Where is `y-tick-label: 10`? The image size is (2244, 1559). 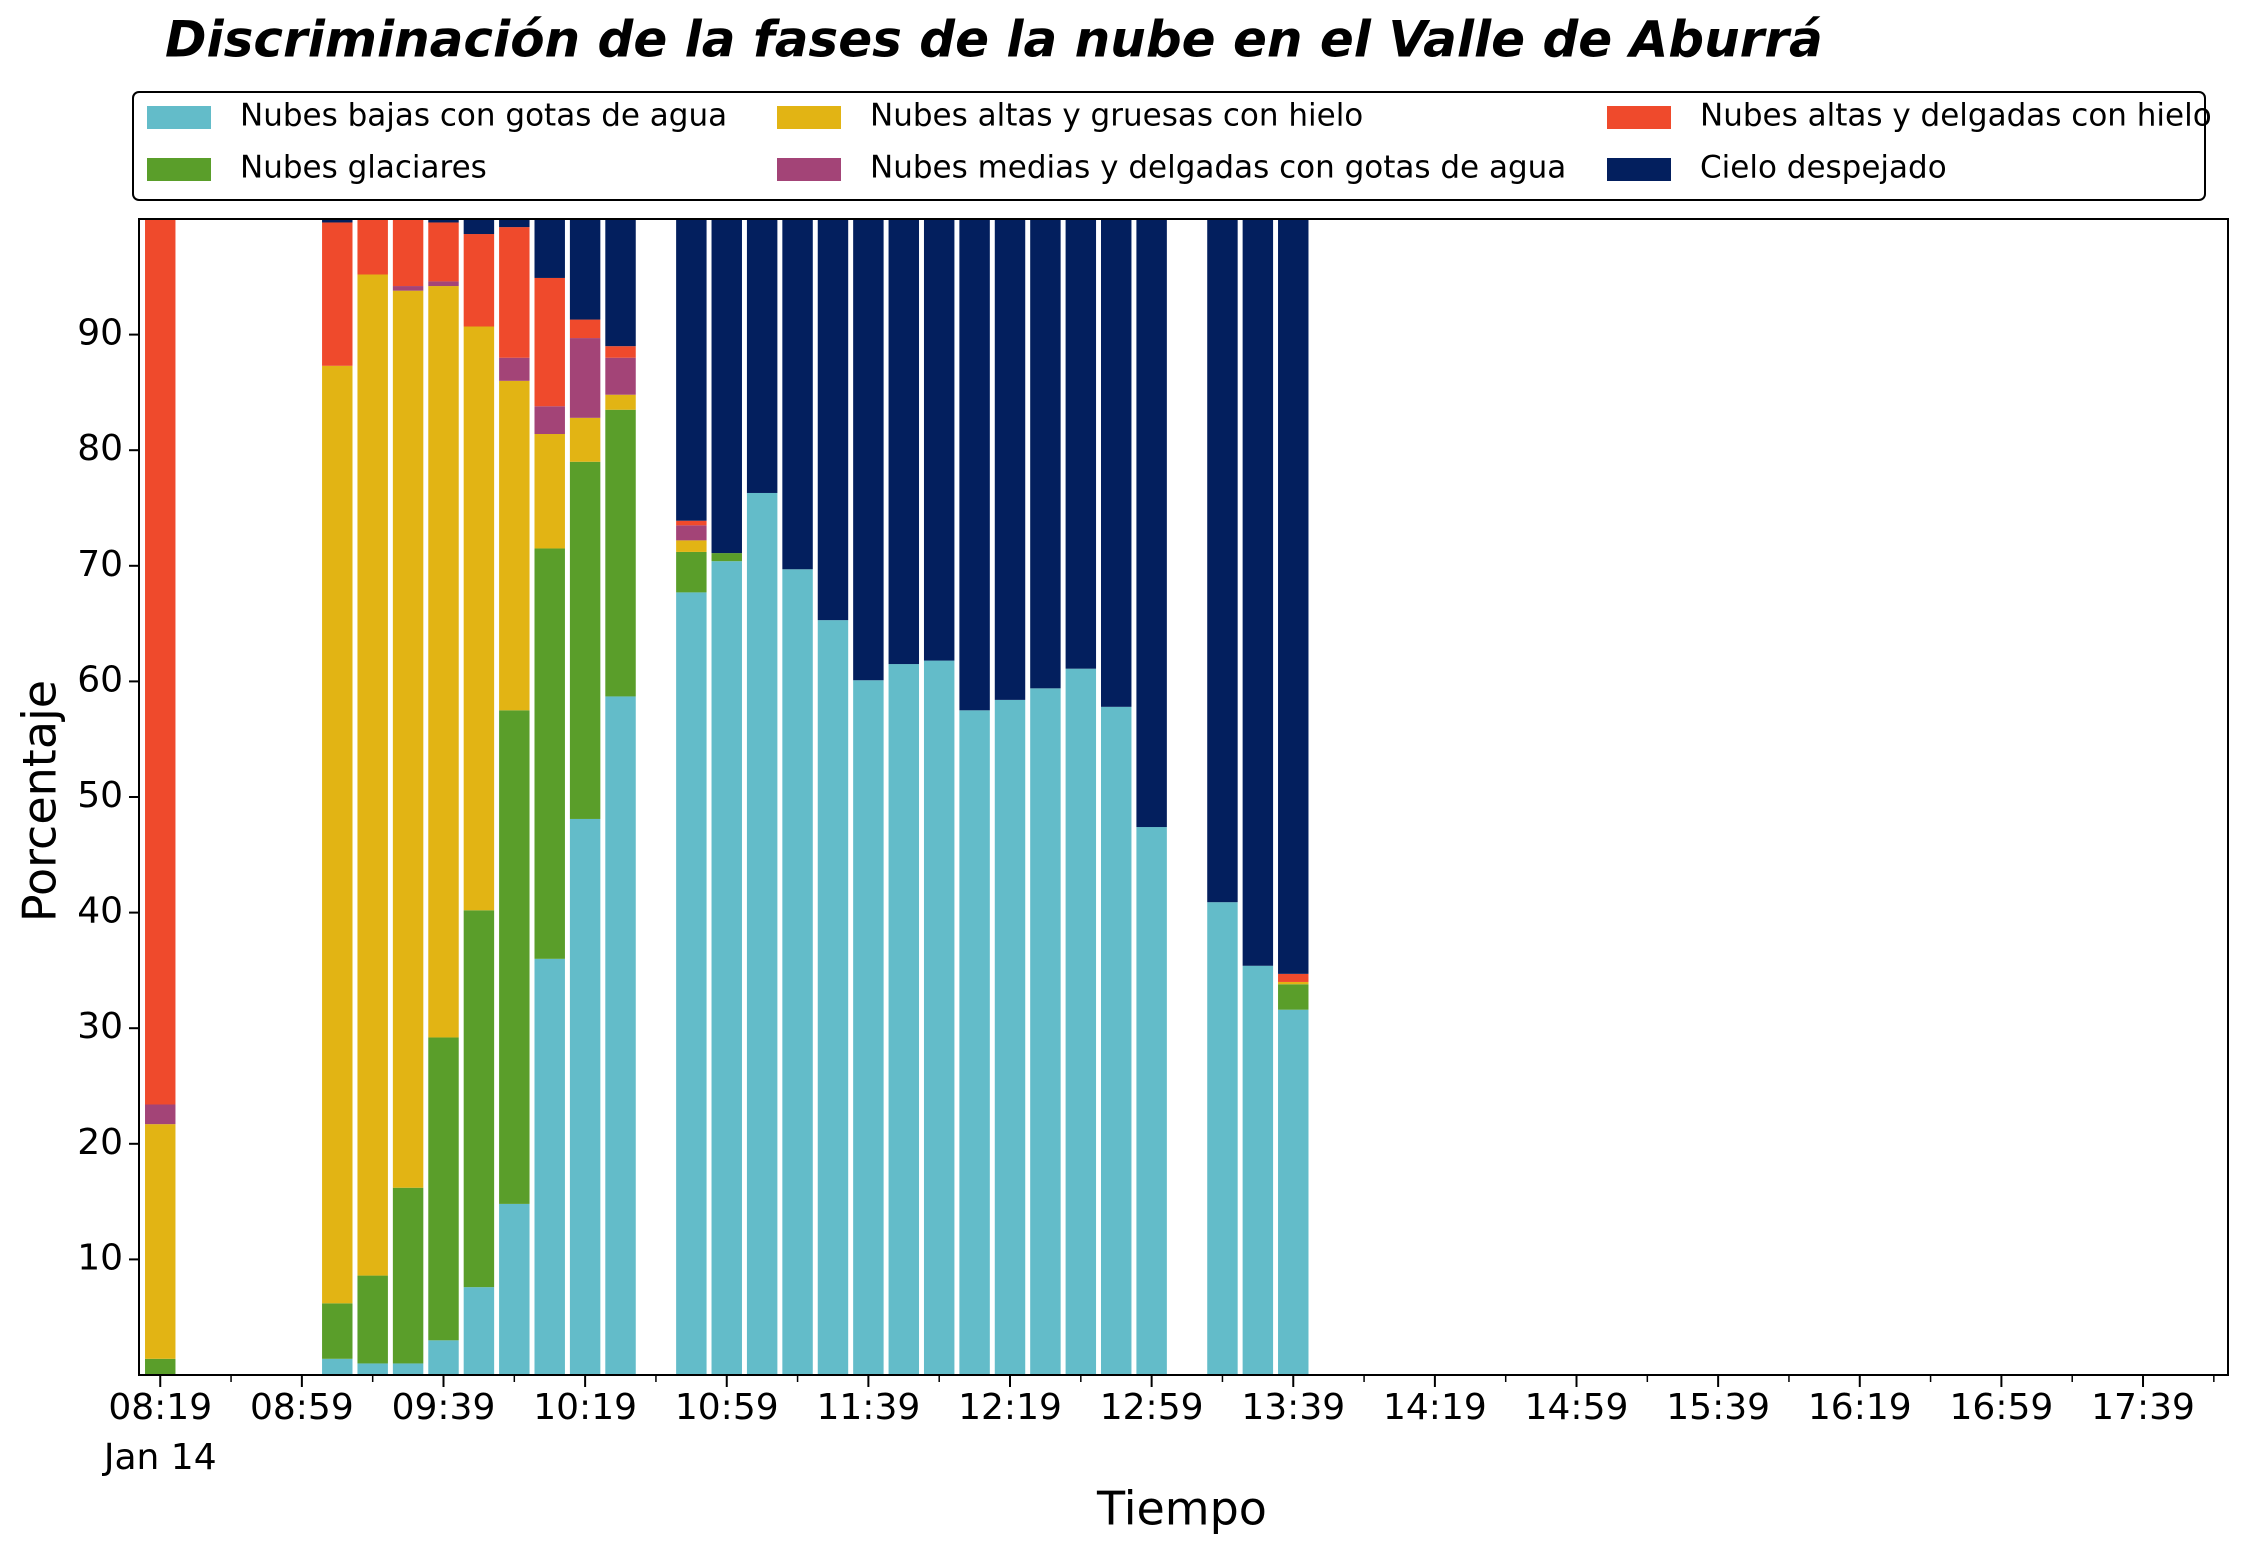
y-tick-label: 10 is located at coordinates (100, 1257).